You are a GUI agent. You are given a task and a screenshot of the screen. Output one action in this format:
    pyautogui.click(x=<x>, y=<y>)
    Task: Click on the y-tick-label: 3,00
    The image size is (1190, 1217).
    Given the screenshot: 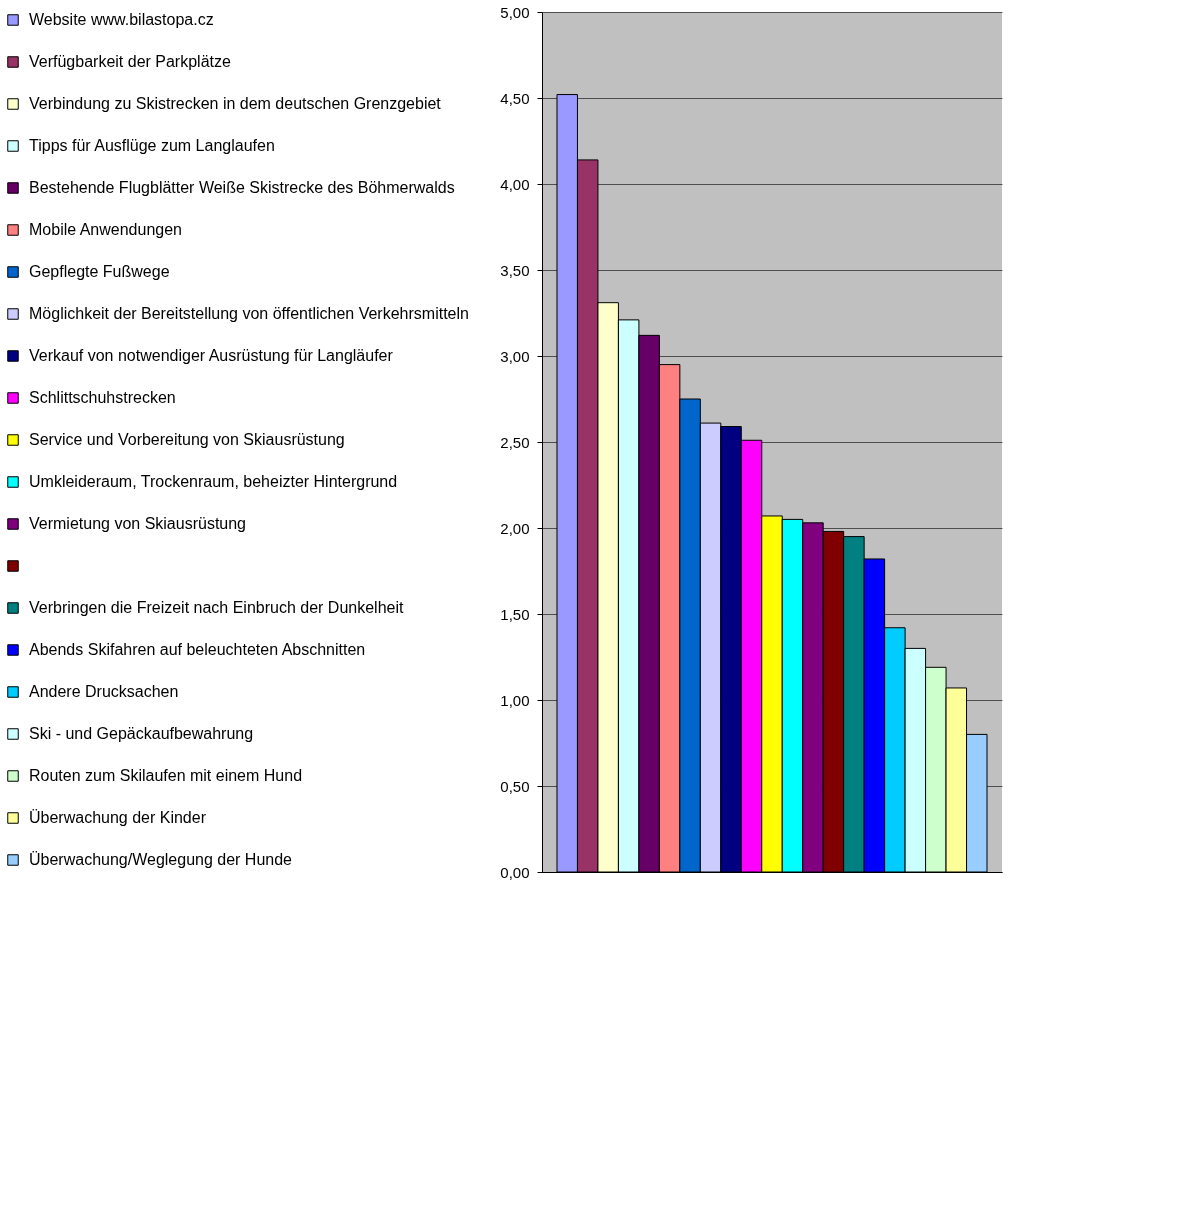 What is the action you would take?
    pyautogui.click(x=515, y=356)
    